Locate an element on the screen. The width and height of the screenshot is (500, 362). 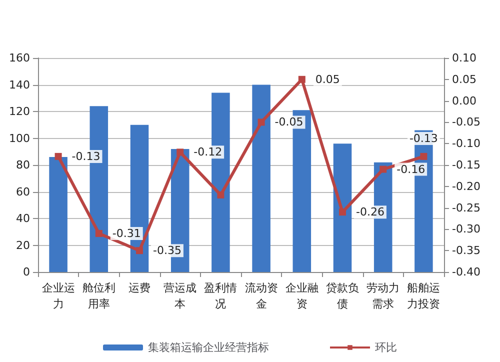
y2-tick-label: -0.30 is located at coordinates (466, 229).